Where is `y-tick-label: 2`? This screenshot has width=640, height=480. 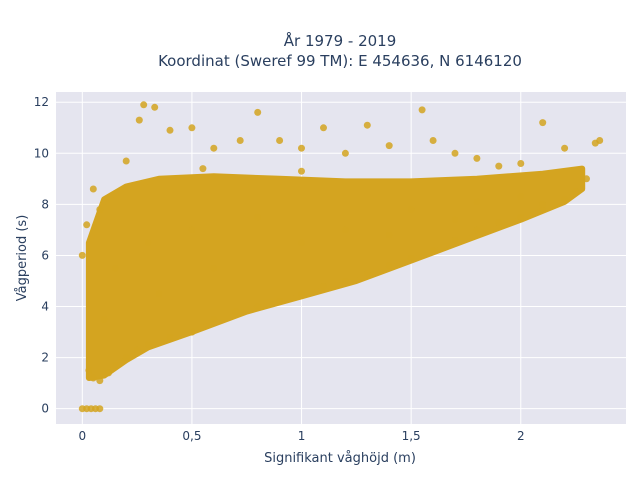 y-tick-label: 2 is located at coordinates (45, 358).